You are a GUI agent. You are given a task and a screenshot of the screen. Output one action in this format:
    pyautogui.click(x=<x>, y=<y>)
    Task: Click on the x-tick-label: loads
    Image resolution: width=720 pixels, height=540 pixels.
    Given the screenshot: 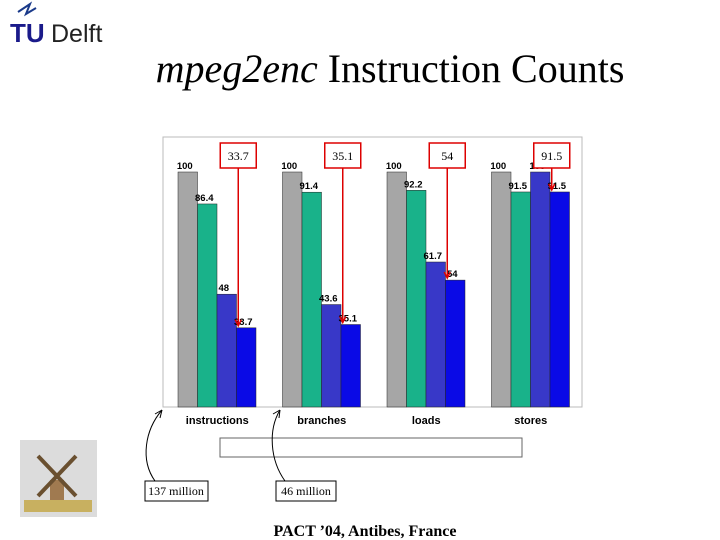 What is the action you would take?
    pyautogui.click(x=426, y=421)
    